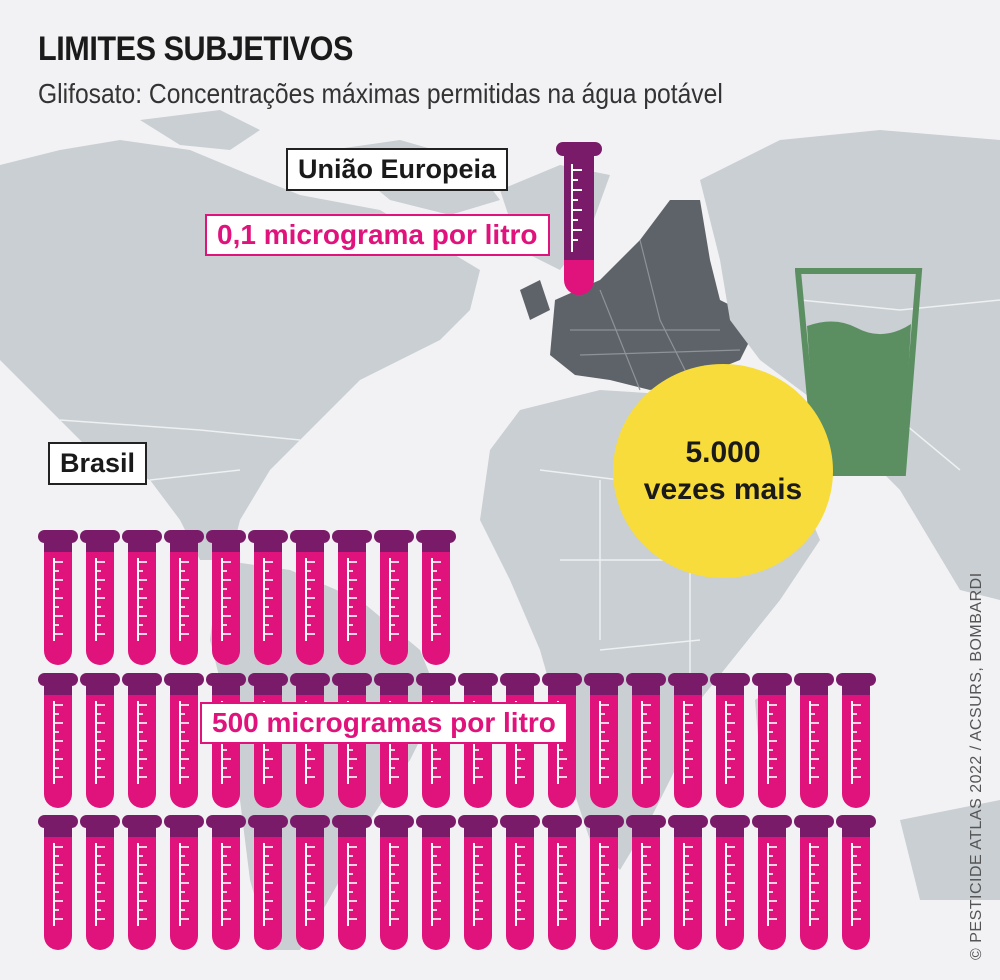  What do you see at coordinates (655, 295) in the screenshot?
I see `europe-shape` at bounding box center [655, 295].